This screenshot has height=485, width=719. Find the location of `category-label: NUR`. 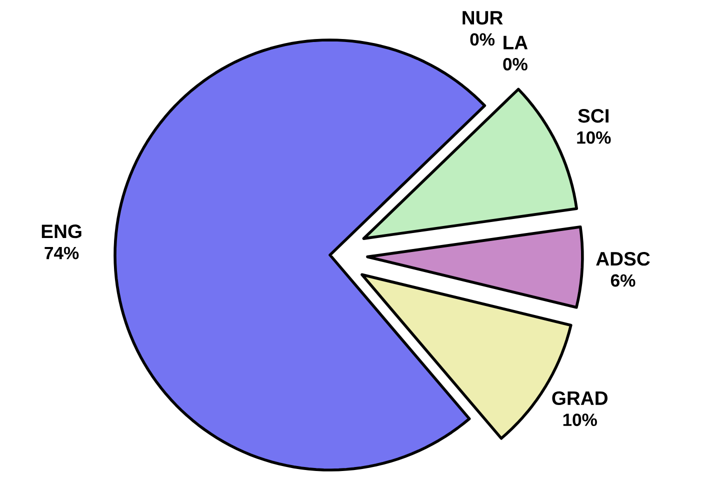

category-label: NUR is located at coordinates (482, 18).